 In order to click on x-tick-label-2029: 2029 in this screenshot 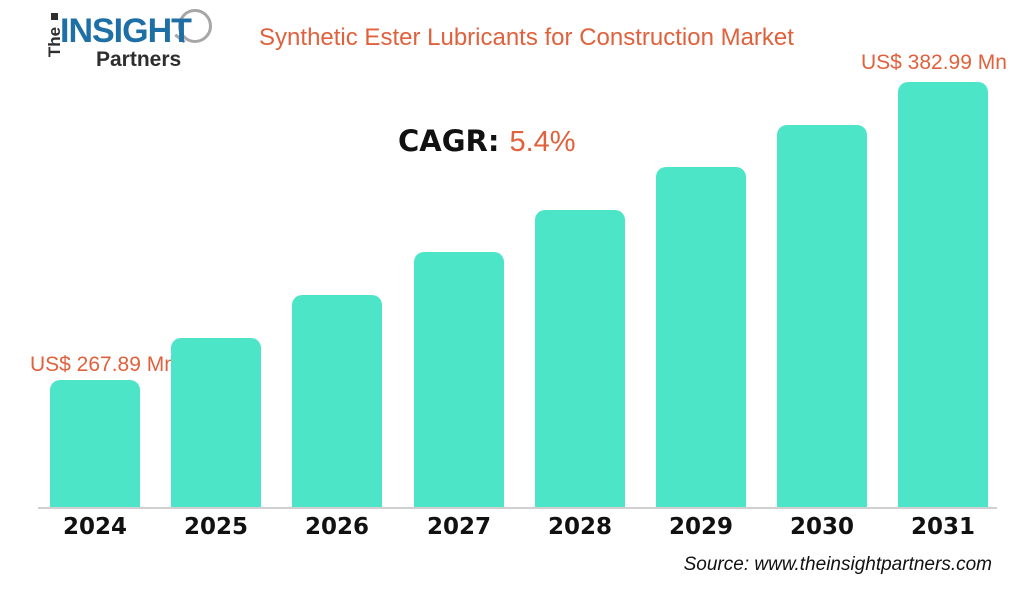, I will do `click(700, 527)`.